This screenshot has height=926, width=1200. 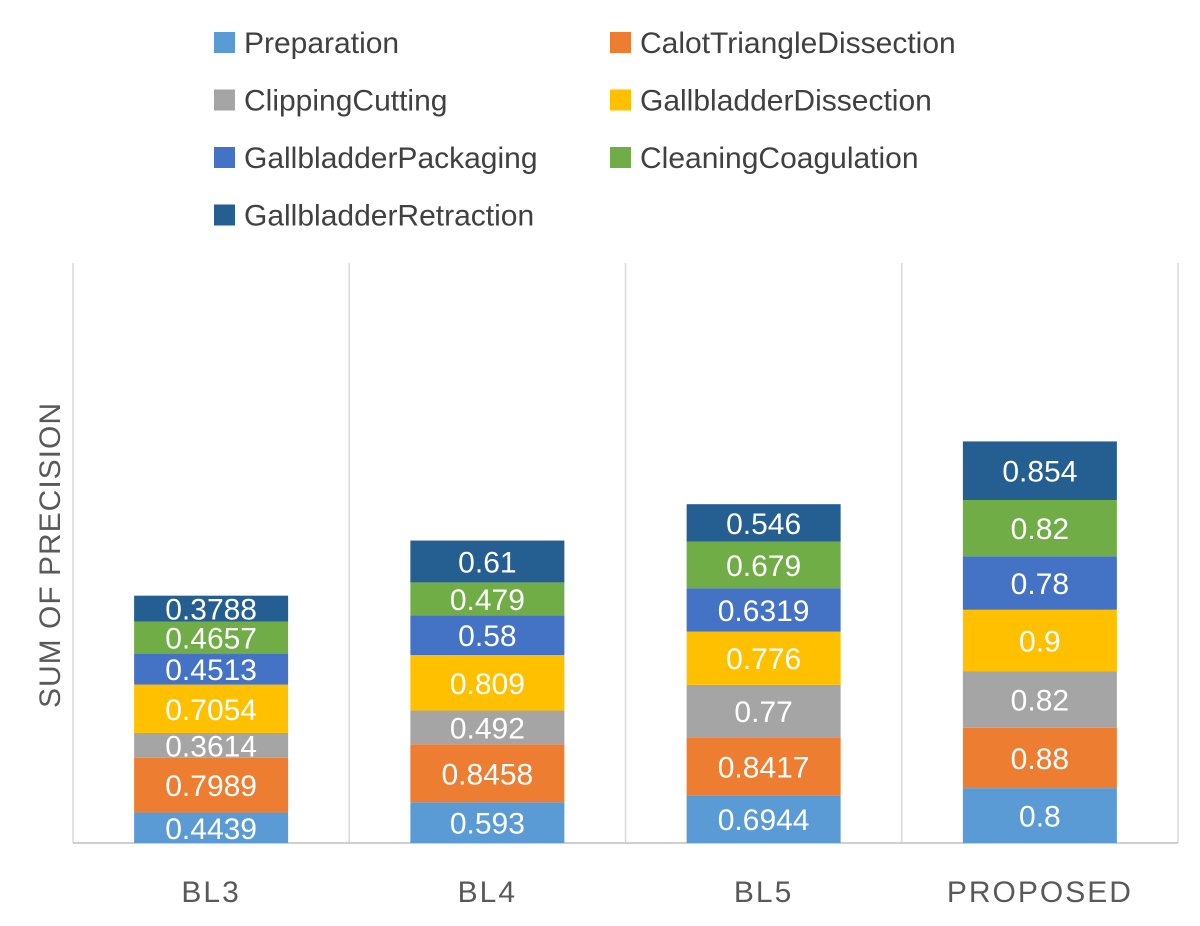 I want to click on bar-stack-proposed: 0.8 0.88 0.82 0.9 0.78 0.82 0.854, so click(x=1039, y=642).